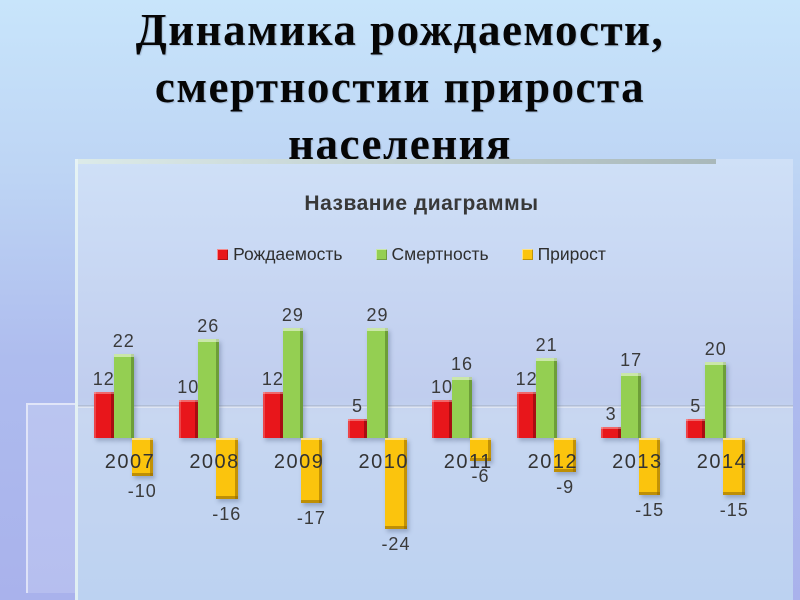 This screenshot has width=800, height=600. What do you see at coordinates (468, 462) in the screenshot?
I see `category-label-2011: 2011` at bounding box center [468, 462].